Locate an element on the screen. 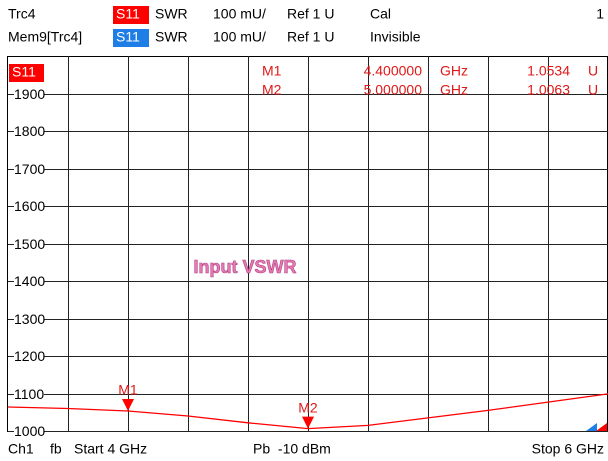 The image size is (608, 461). y-tick-label: 1900 is located at coordinates (29, 94).